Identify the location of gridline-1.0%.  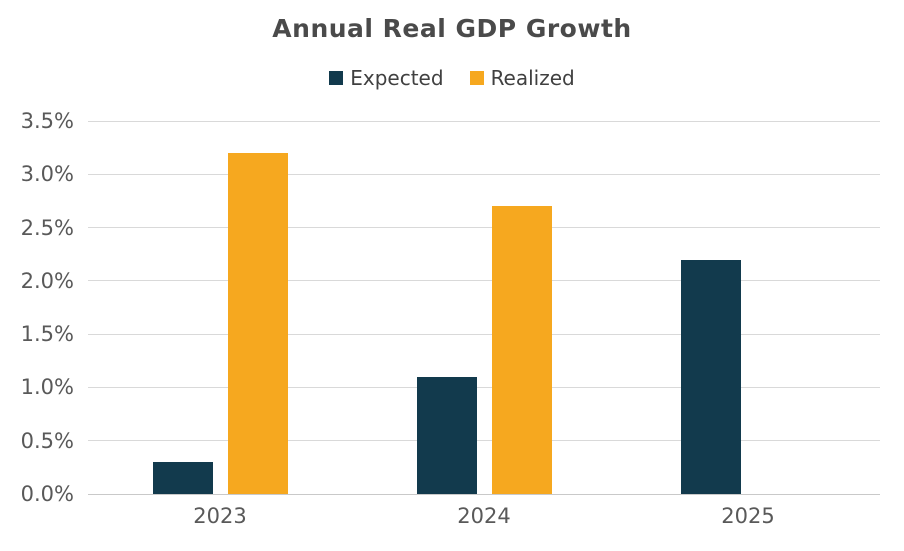
(484, 387).